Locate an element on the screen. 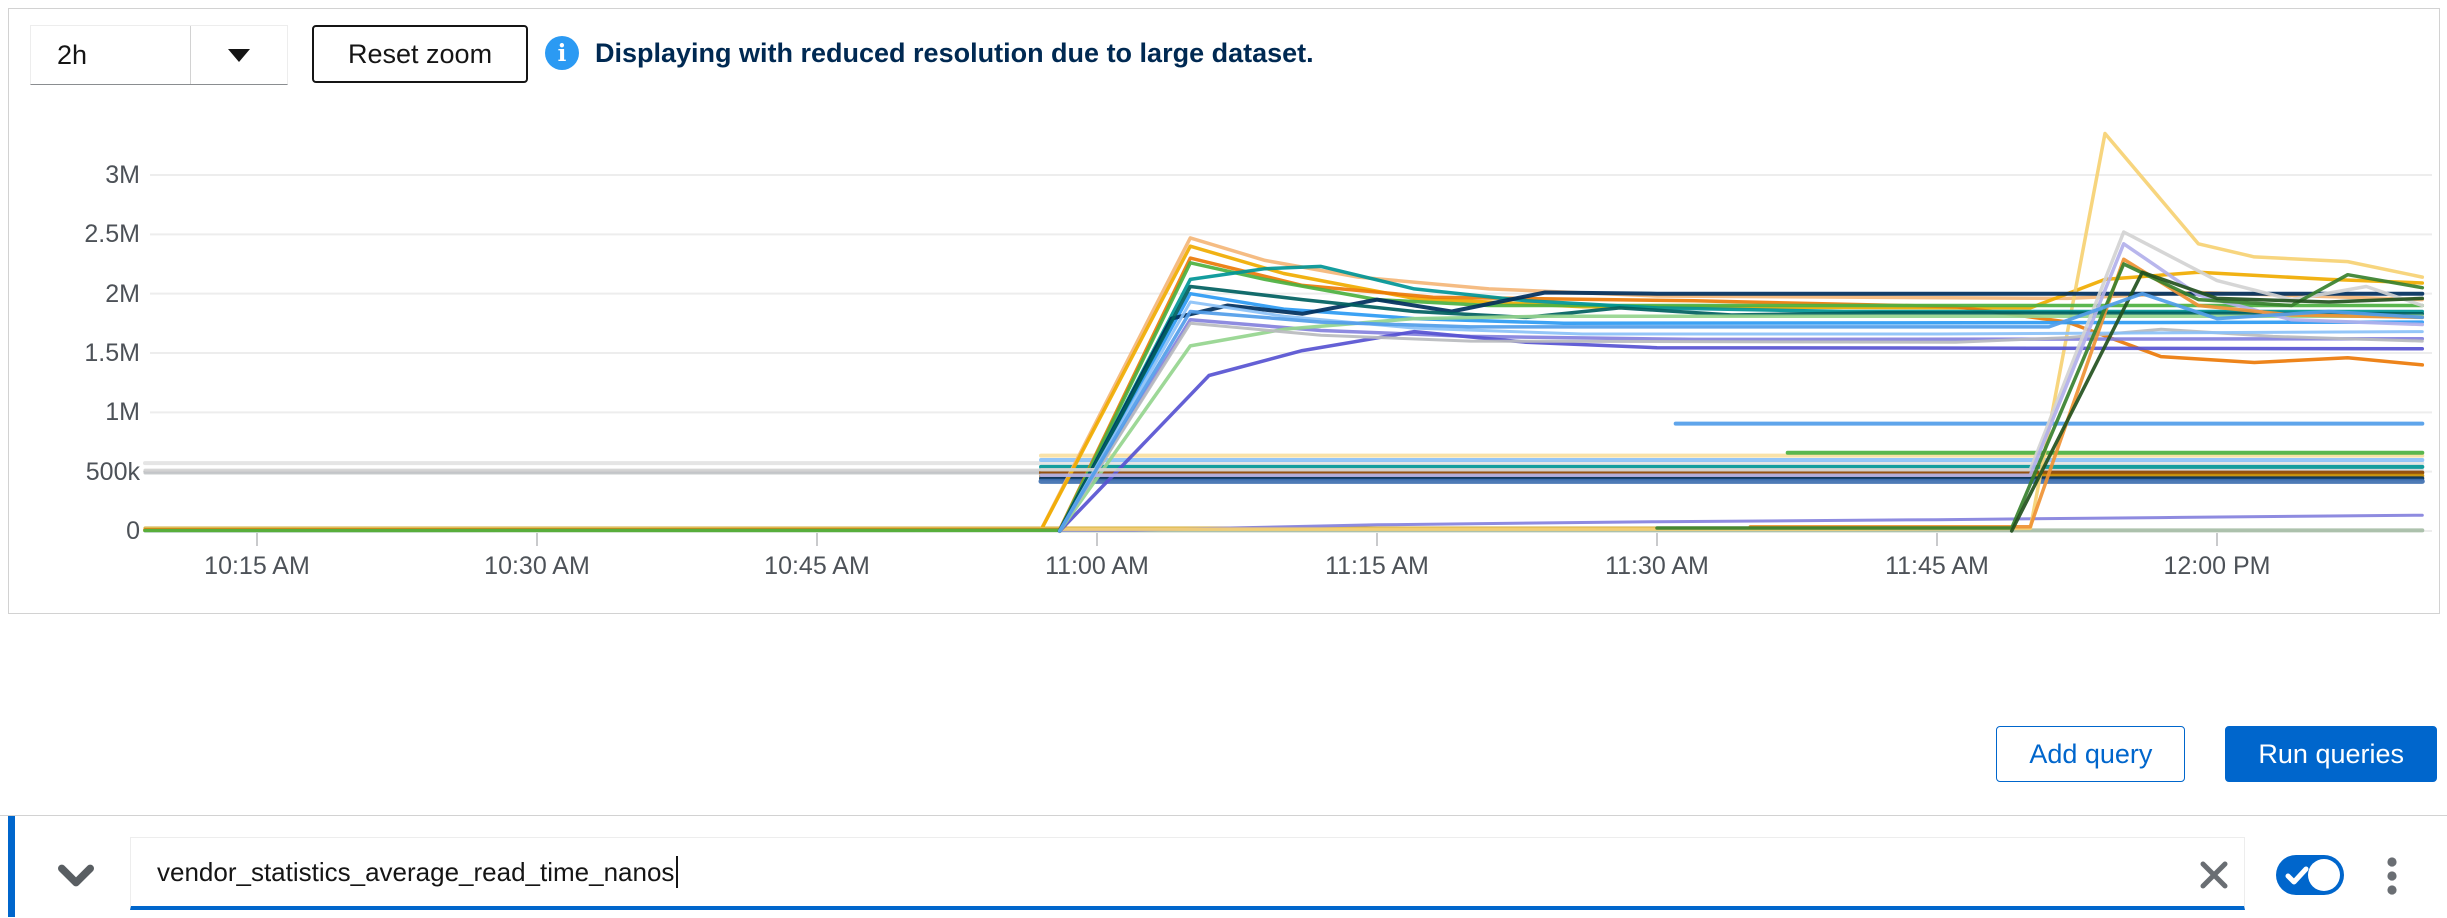 This screenshot has height=918, width=2447. check-icon is located at coordinates (2297, 875).